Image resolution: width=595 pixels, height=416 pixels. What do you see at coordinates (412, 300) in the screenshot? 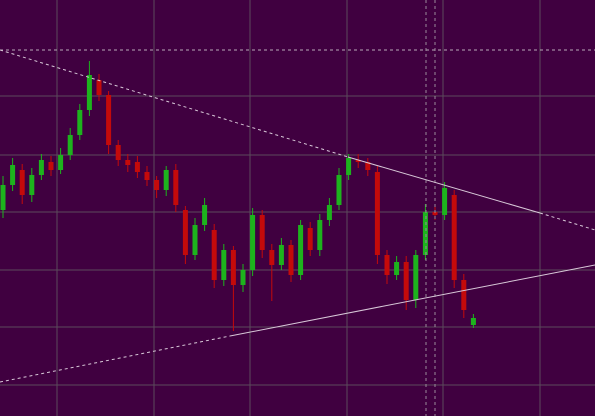
I see `trendline-lower` at bounding box center [412, 300].